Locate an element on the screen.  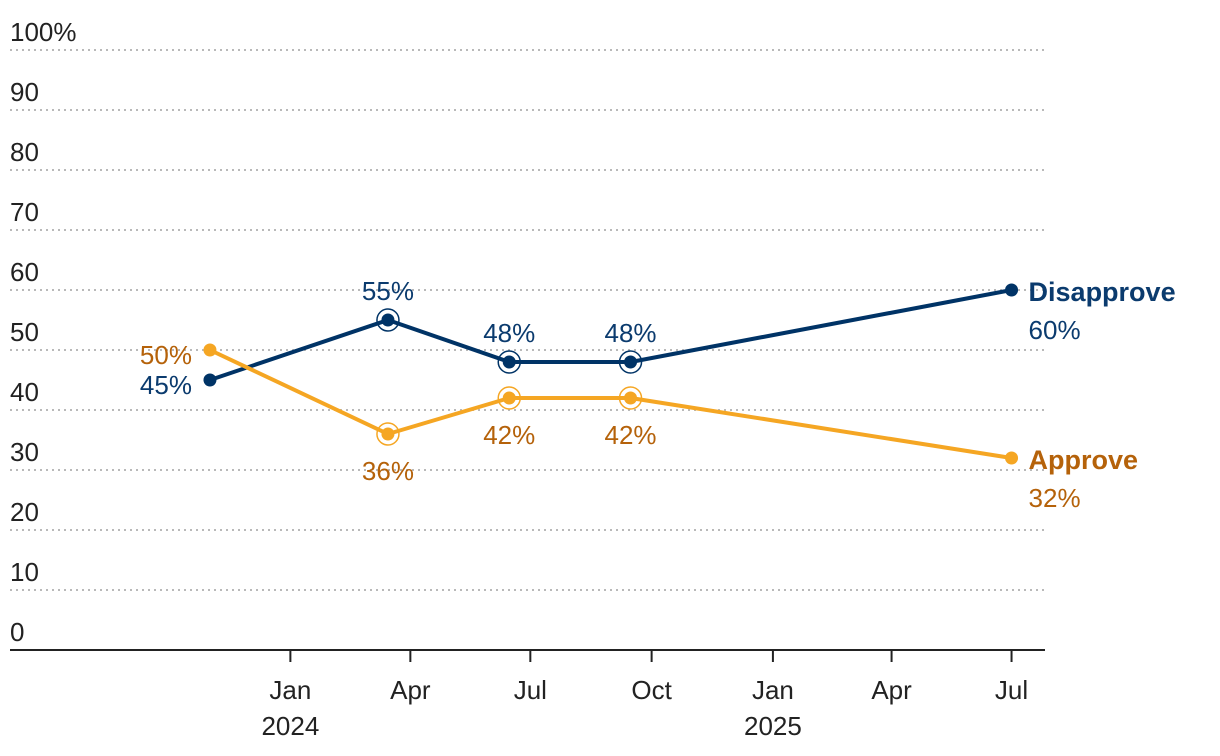
y-tick-label: 20 is located at coordinates (24, 512).